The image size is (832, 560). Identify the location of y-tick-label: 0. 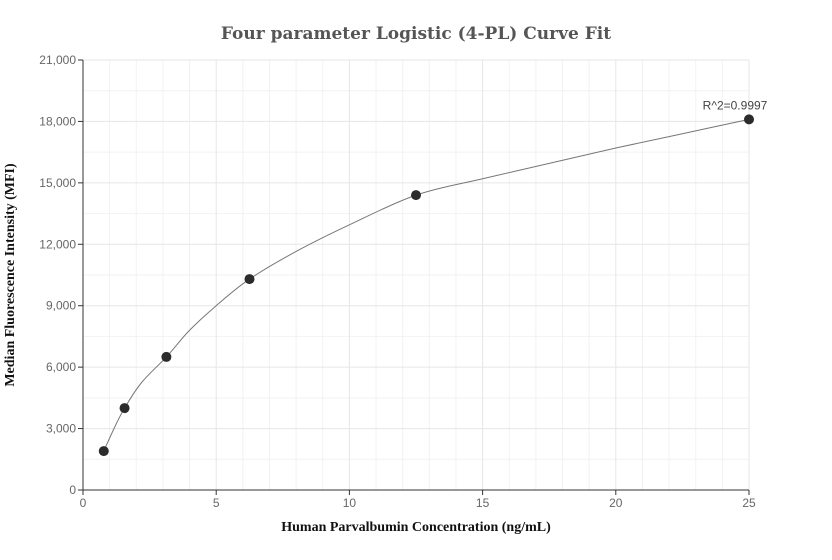
(72, 490).